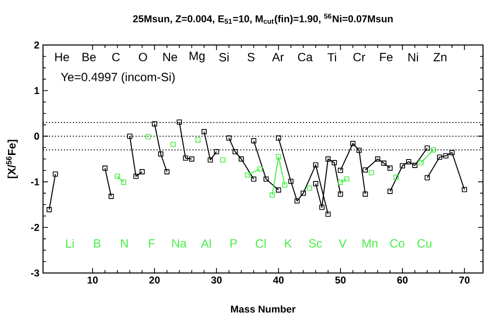 The image size is (500, 320). What do you see at coordinates (35, 182) in the screenshot?
I see `y-tick-label: -1` at bounding box center [35, 182].